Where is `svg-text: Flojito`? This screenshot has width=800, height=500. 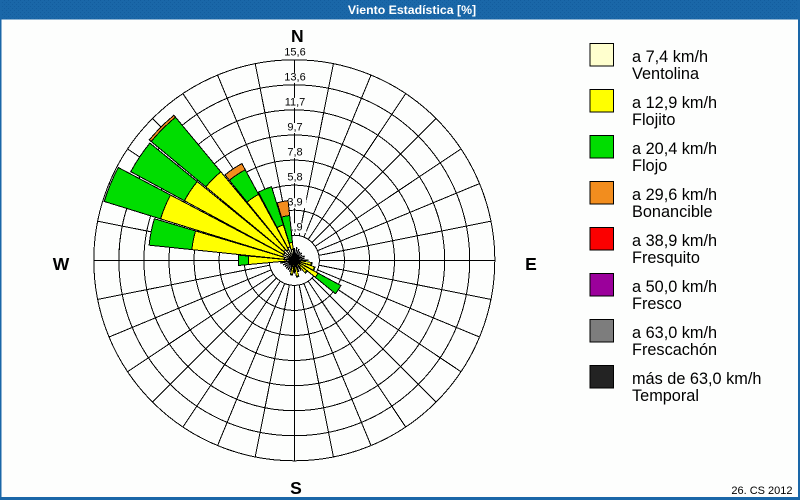 svg-text: Flojito is located at coordinates (653, 120).